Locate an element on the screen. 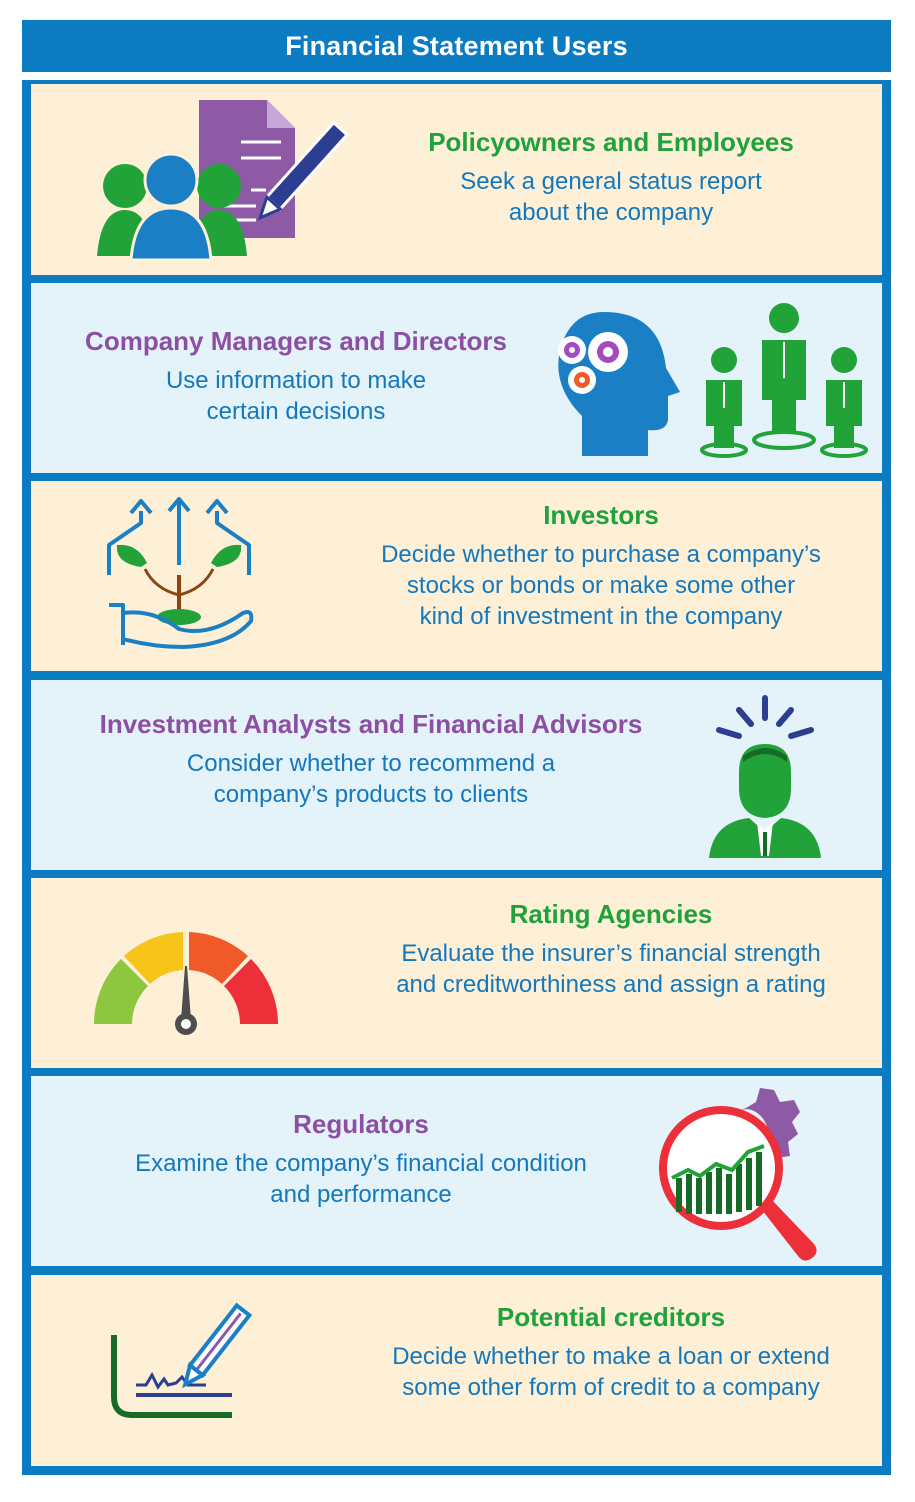 The image size is (915, 1502). description-line: Use information to make is located at coordinates (296, 380).